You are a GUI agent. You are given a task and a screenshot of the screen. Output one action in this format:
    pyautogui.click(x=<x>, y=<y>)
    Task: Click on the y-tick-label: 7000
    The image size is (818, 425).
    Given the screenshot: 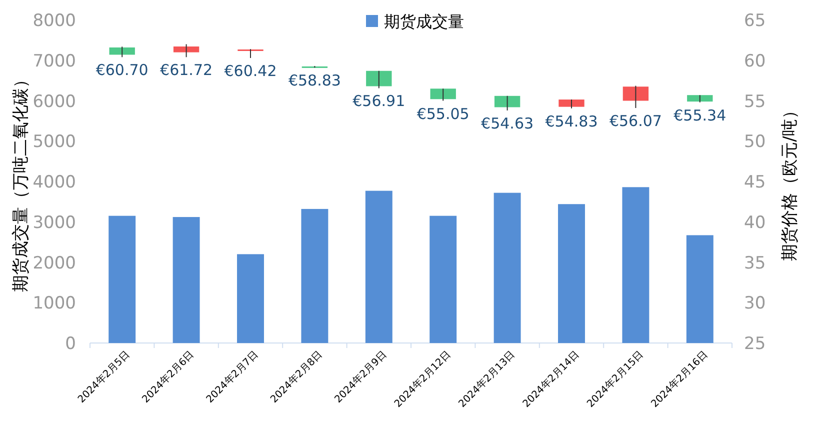 What is the action you would take?
    pyautogui.click(x=54, y=61)
    